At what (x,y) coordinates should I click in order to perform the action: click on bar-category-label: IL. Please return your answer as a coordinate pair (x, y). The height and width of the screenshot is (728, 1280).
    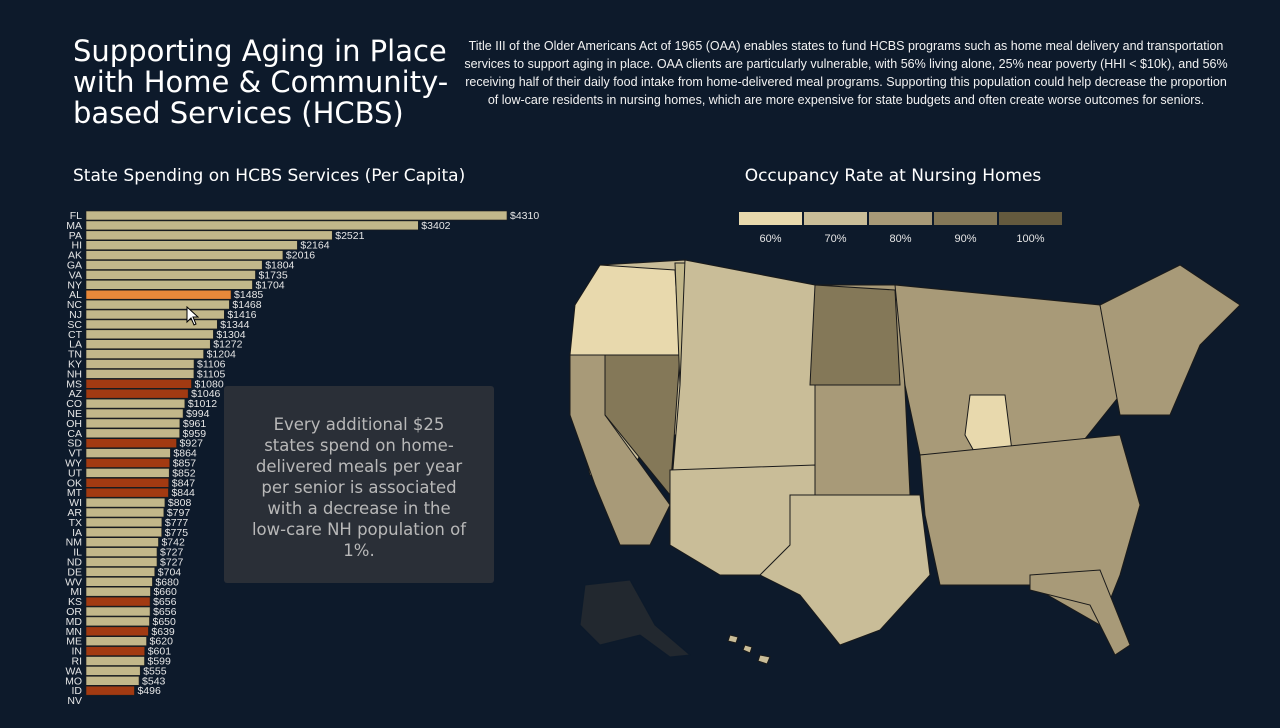
    Looking at the image, I should click on (77, 553).